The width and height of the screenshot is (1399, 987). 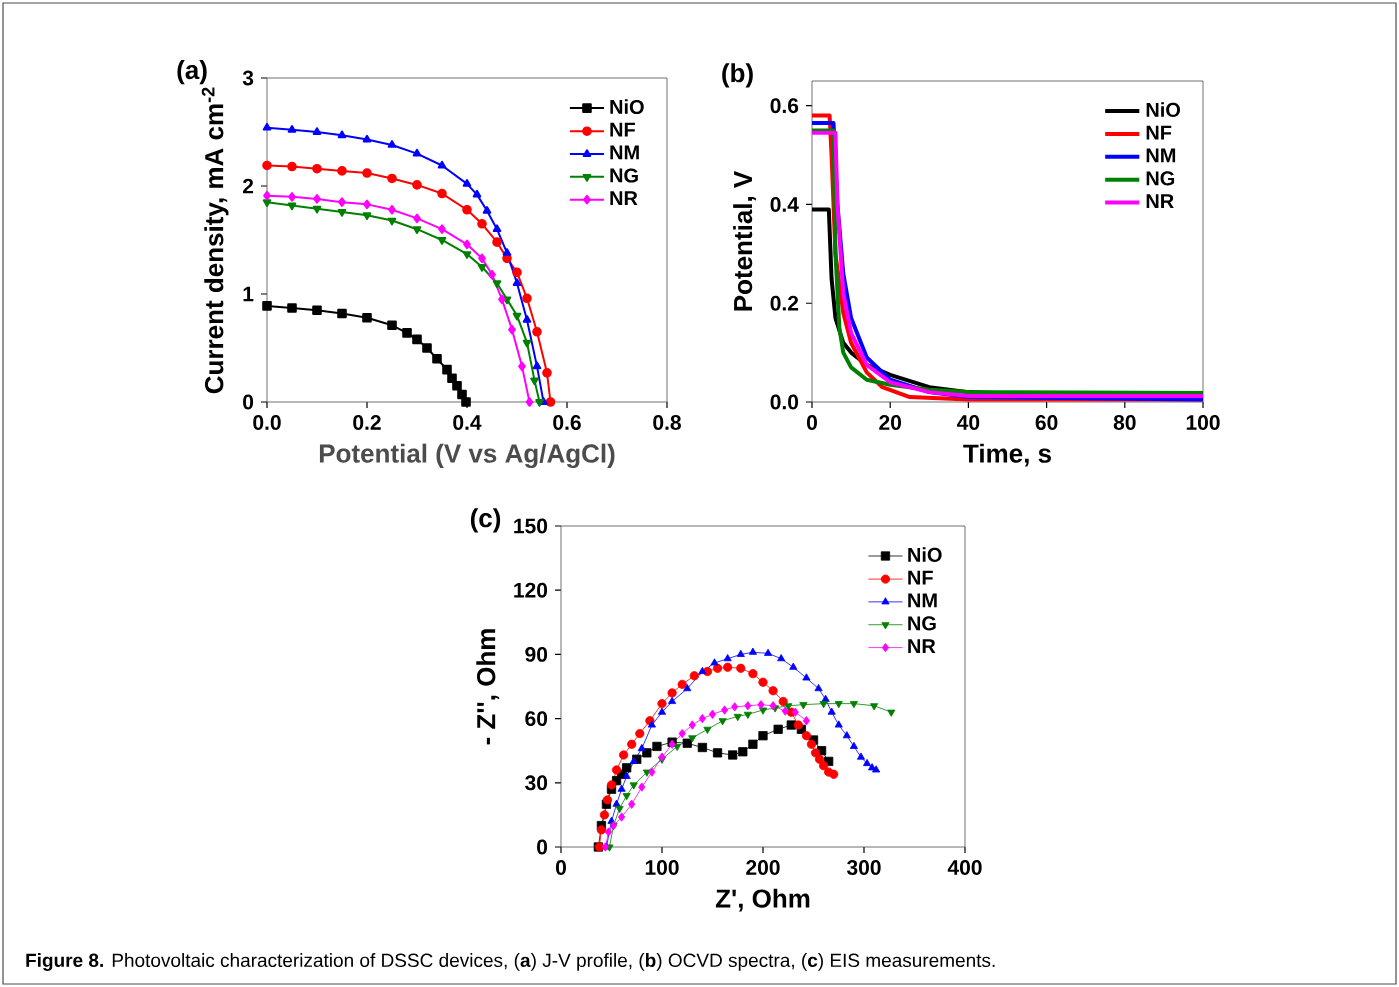 What do you see at coordinates (215, 240) in the screenshot?
I see `y-axis-title: Current density, mA cm$^{-2}$` at bounding box center [215, 240].